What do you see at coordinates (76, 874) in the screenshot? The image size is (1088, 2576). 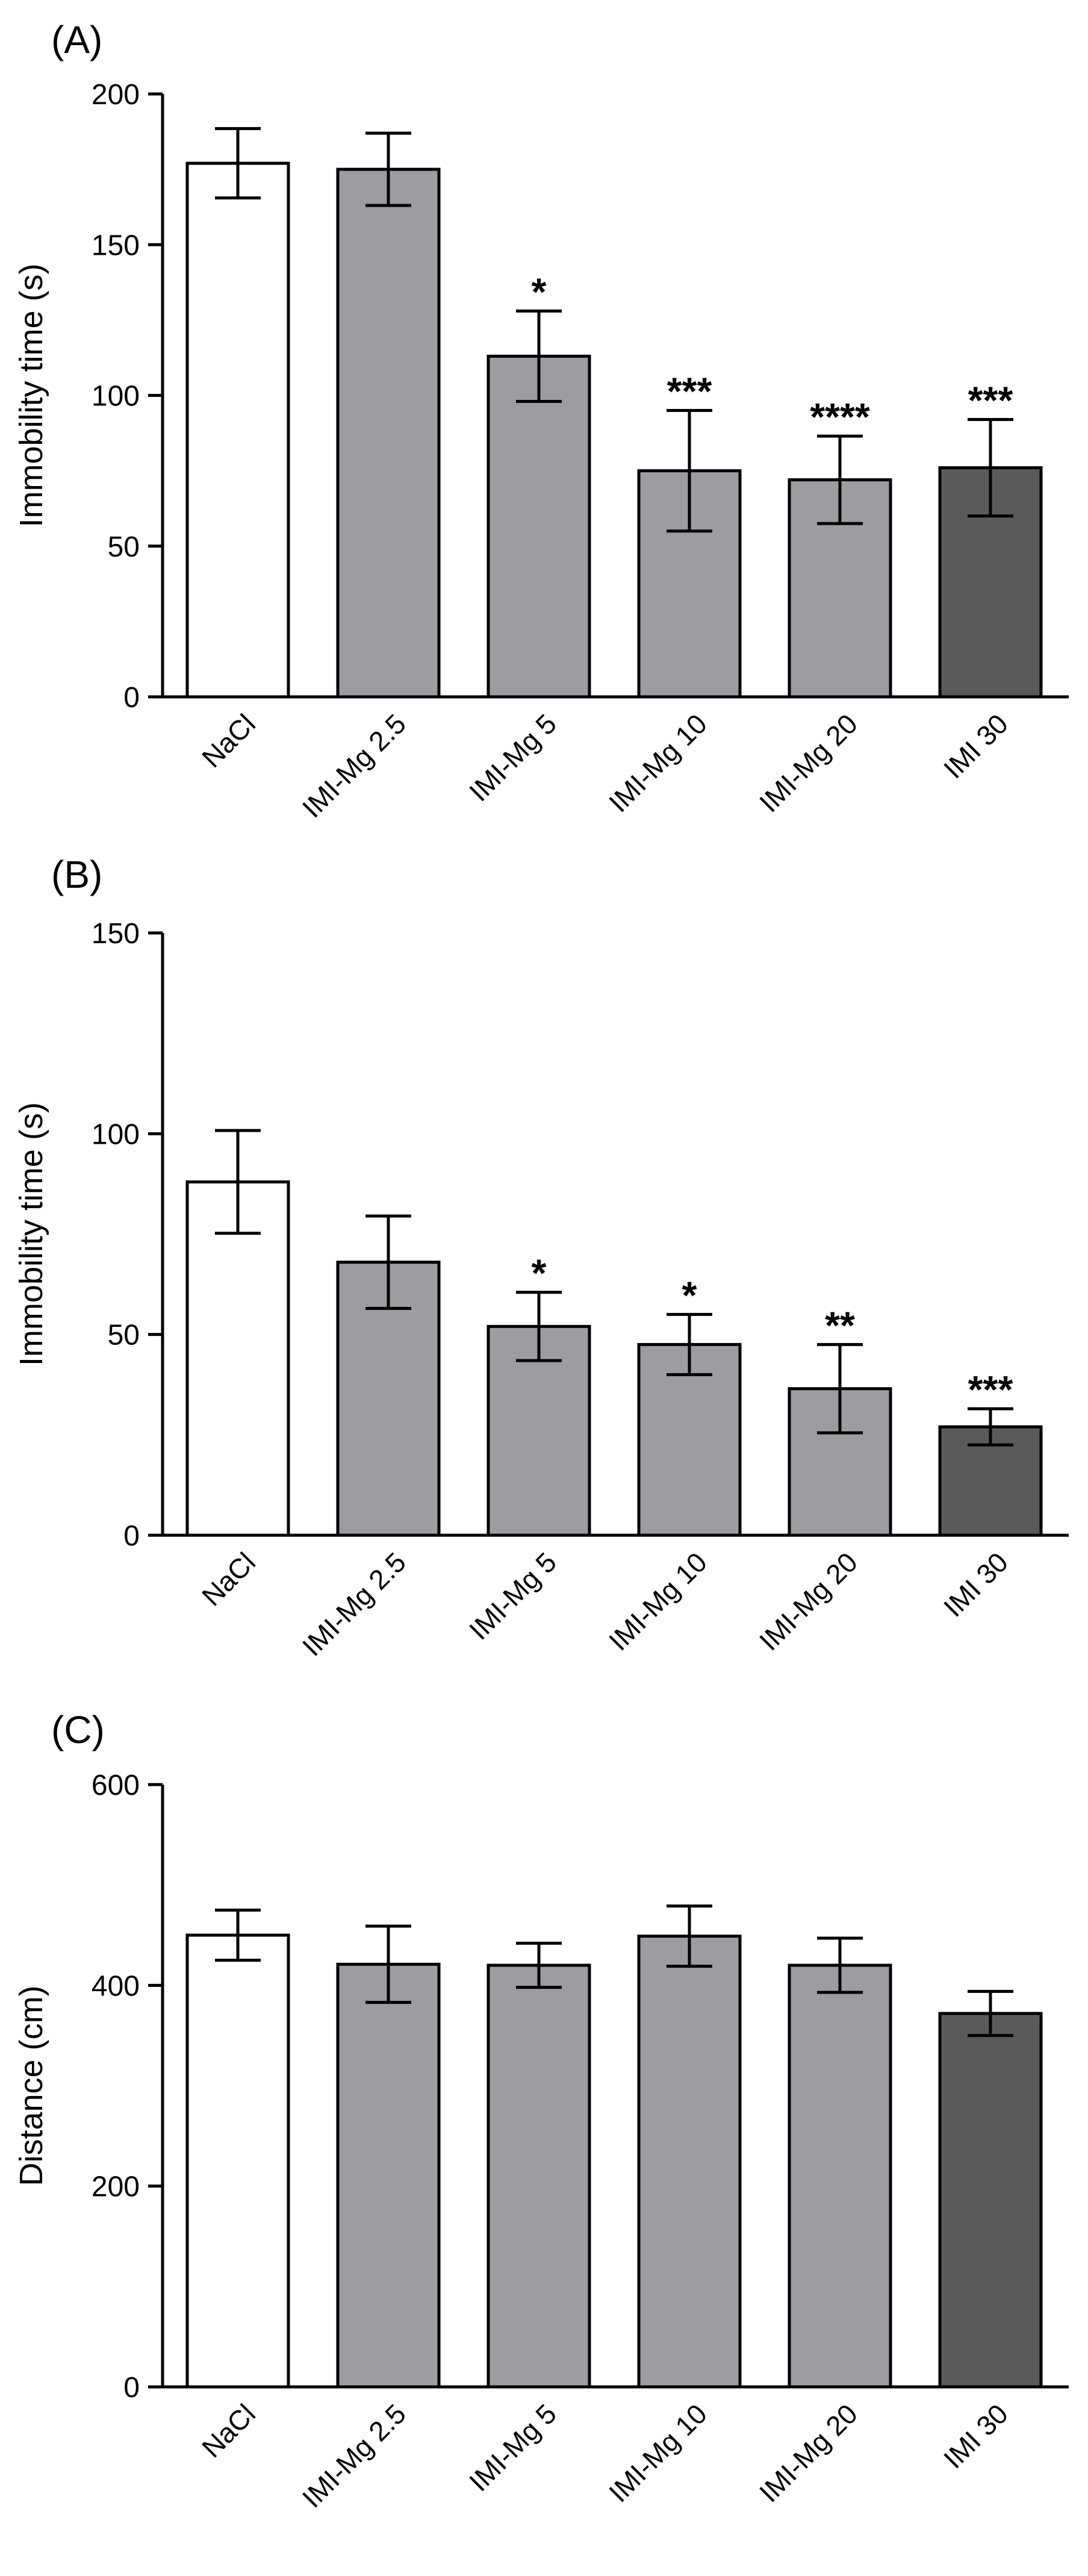 I see `panel-label: (B)` at bounding box center [76, 874].